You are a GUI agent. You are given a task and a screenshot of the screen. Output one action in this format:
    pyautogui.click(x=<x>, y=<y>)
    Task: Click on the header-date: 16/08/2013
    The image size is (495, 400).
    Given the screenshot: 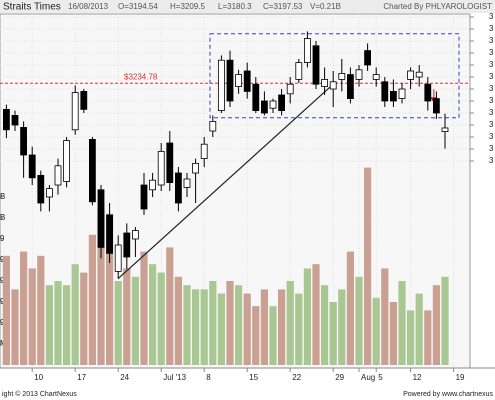 What is the action you would take?
    pyautogui.click(x=88, y=6)
    